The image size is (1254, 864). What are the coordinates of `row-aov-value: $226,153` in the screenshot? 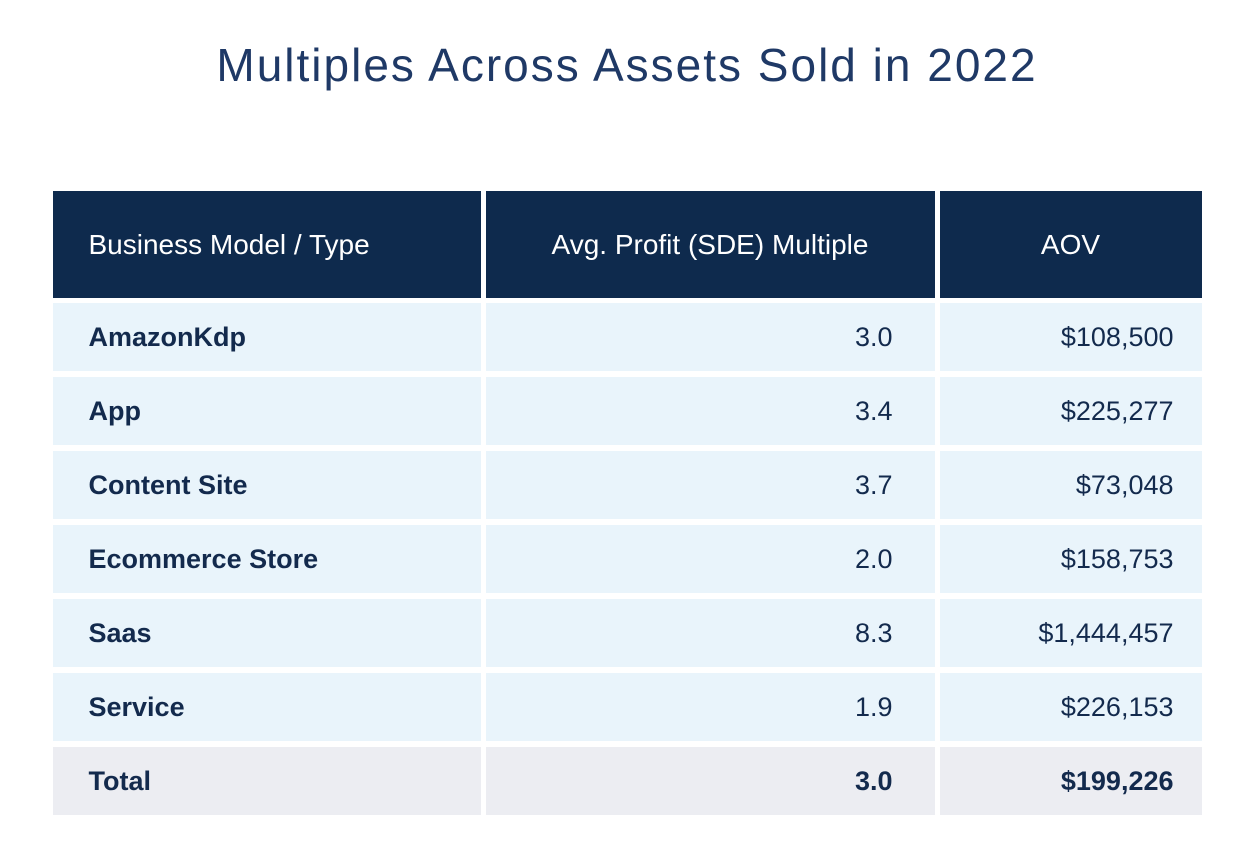 It's located at (1070, 707).